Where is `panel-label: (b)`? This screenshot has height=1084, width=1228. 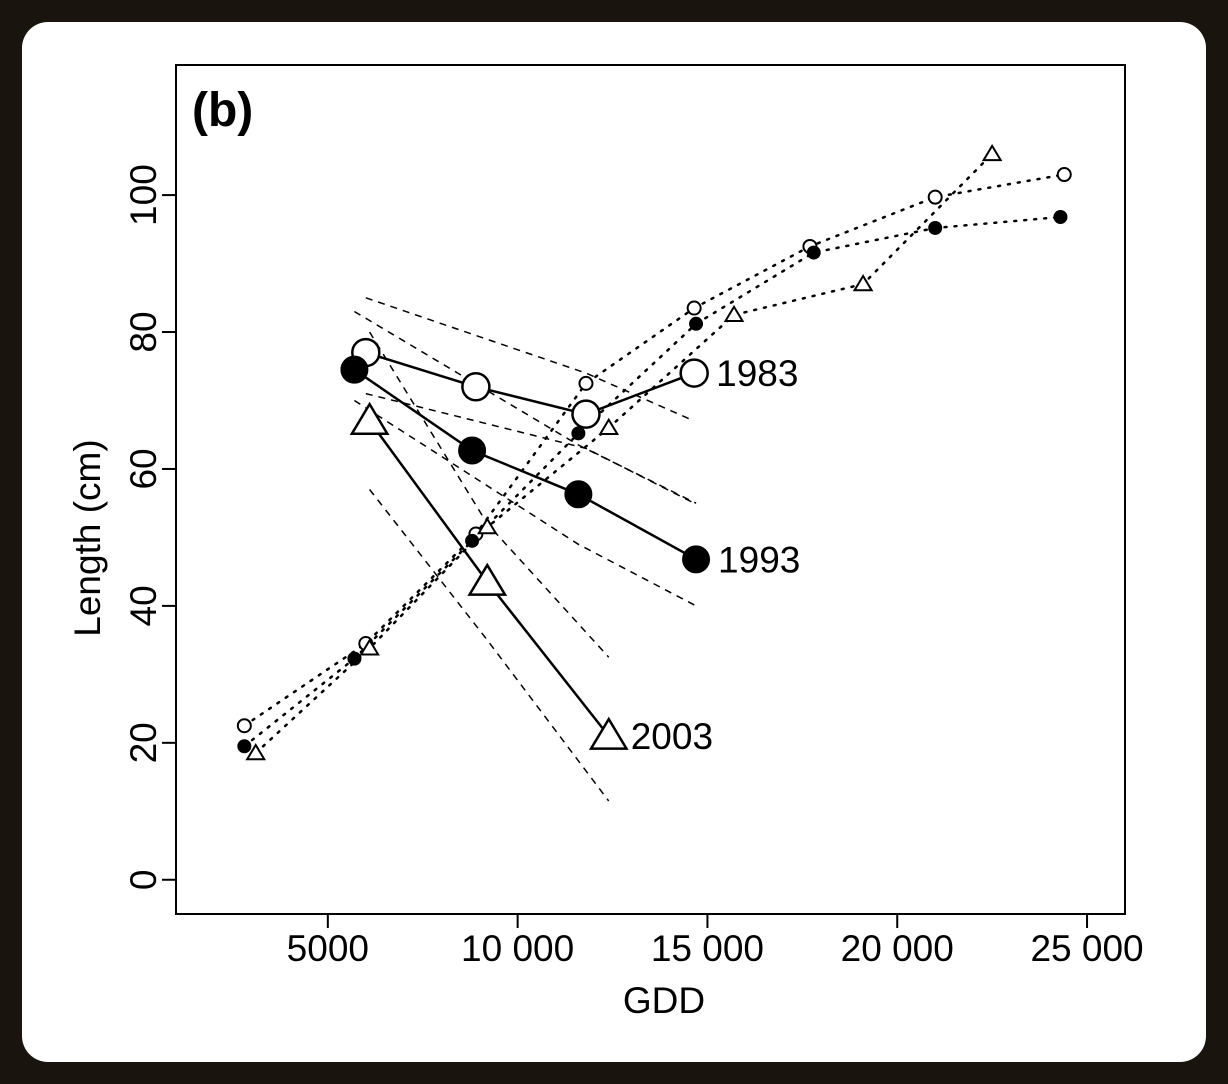 panel-label: (b) is located at coordinates (222, 110).